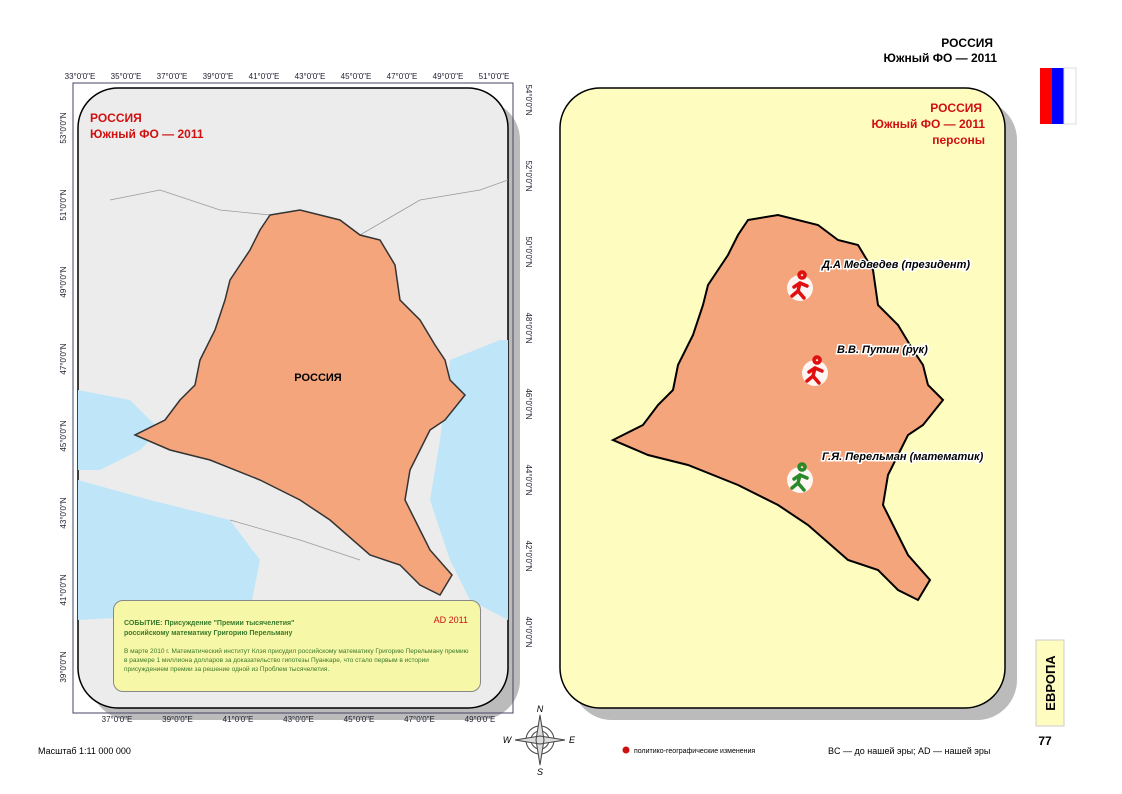 The width and height of the screenshot is (1122, 794). I want to click on lat-label: 48°0'0"N, so click(528, 327).